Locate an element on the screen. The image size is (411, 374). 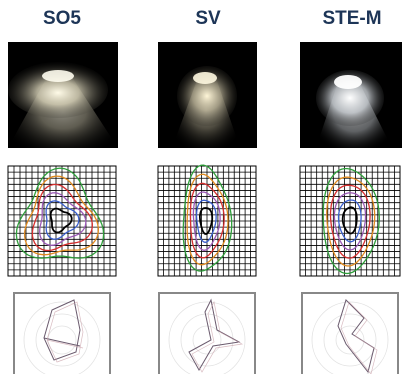
column-label: SV is located at coordinates (208, 18).